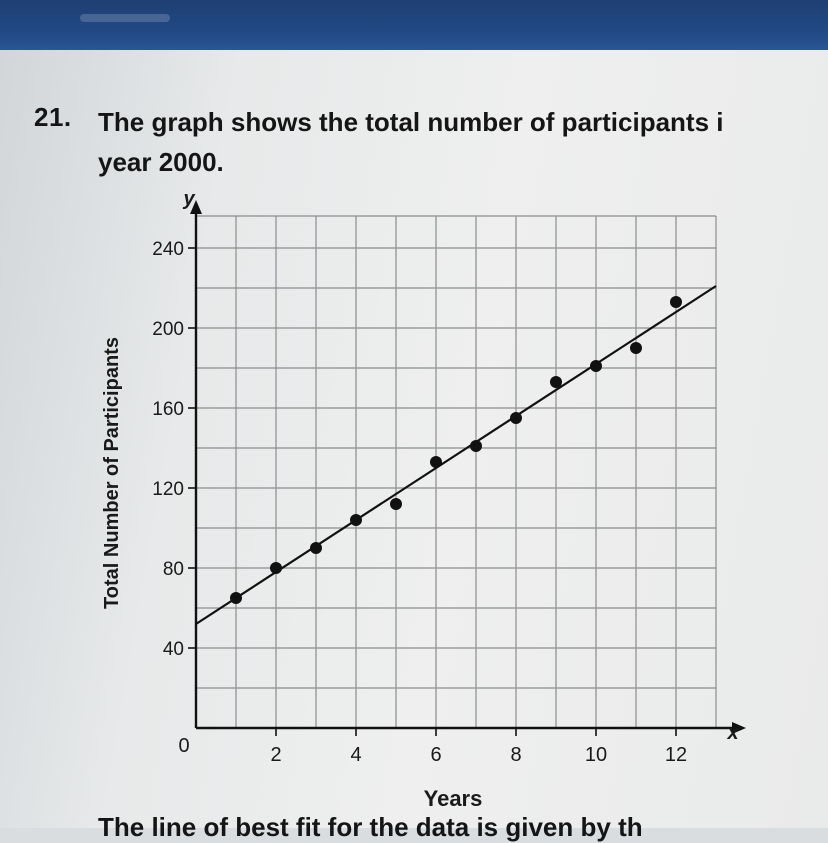 This screenshot has height=843, width=828. Describe the element at coordinates (168, 249) in the screenshot. I see `y-tick-label: 240` at that location.